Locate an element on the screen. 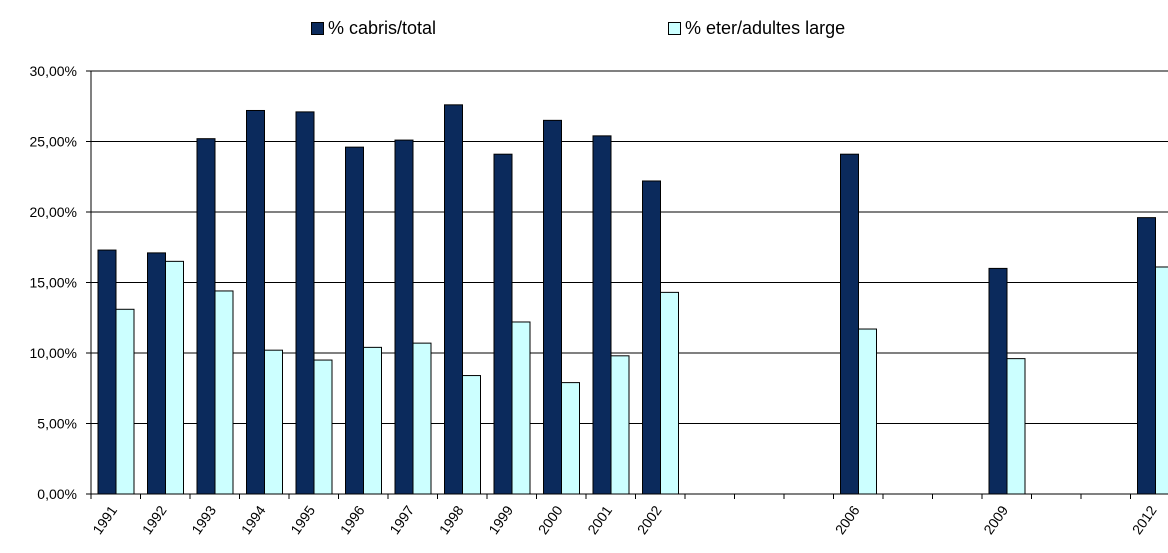  x-tick-label: 1998 is located at coordinates (451, 519).